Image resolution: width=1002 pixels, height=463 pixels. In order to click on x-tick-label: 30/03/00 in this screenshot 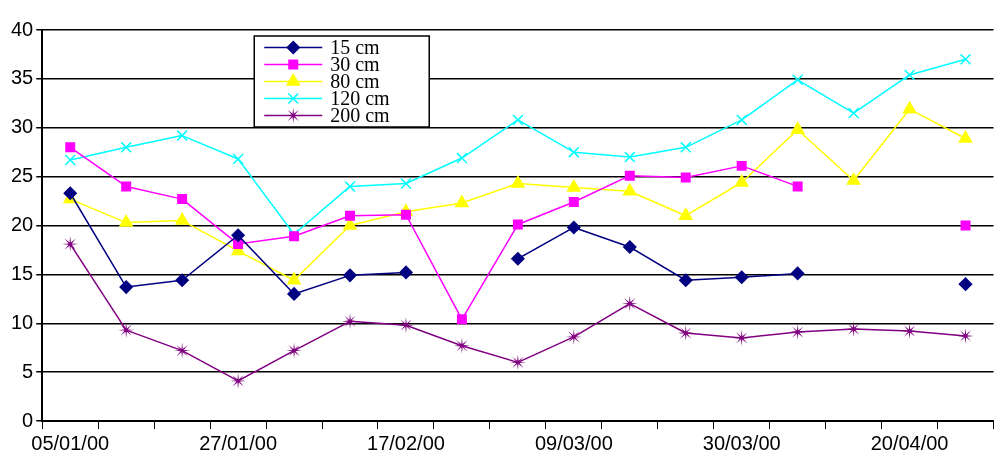, I will do `click(741, 442)`.